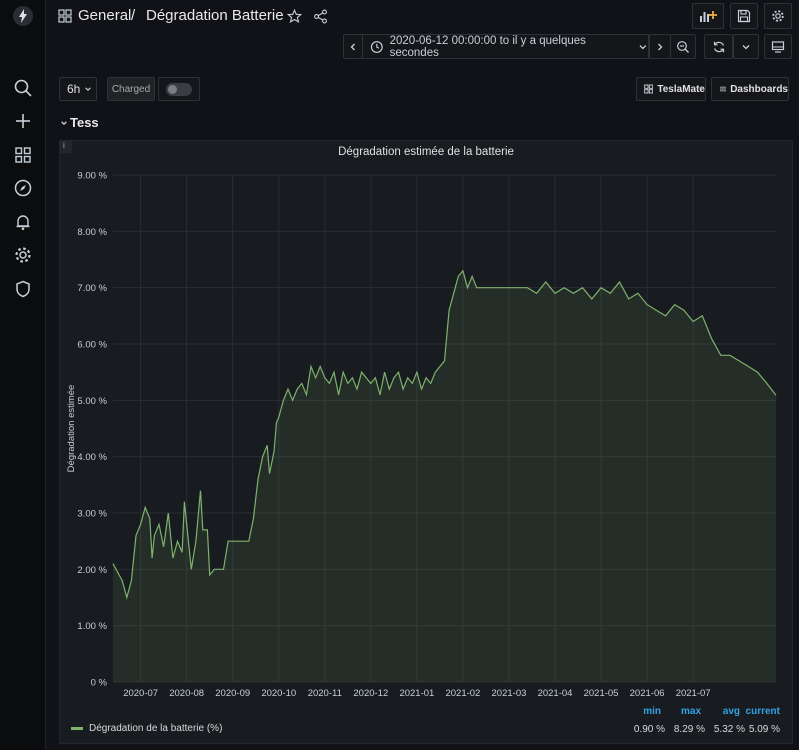  What do you see at coordinates (294, 16) in the screenshot?
I see `star-icon` at bounding box center [294, 16].